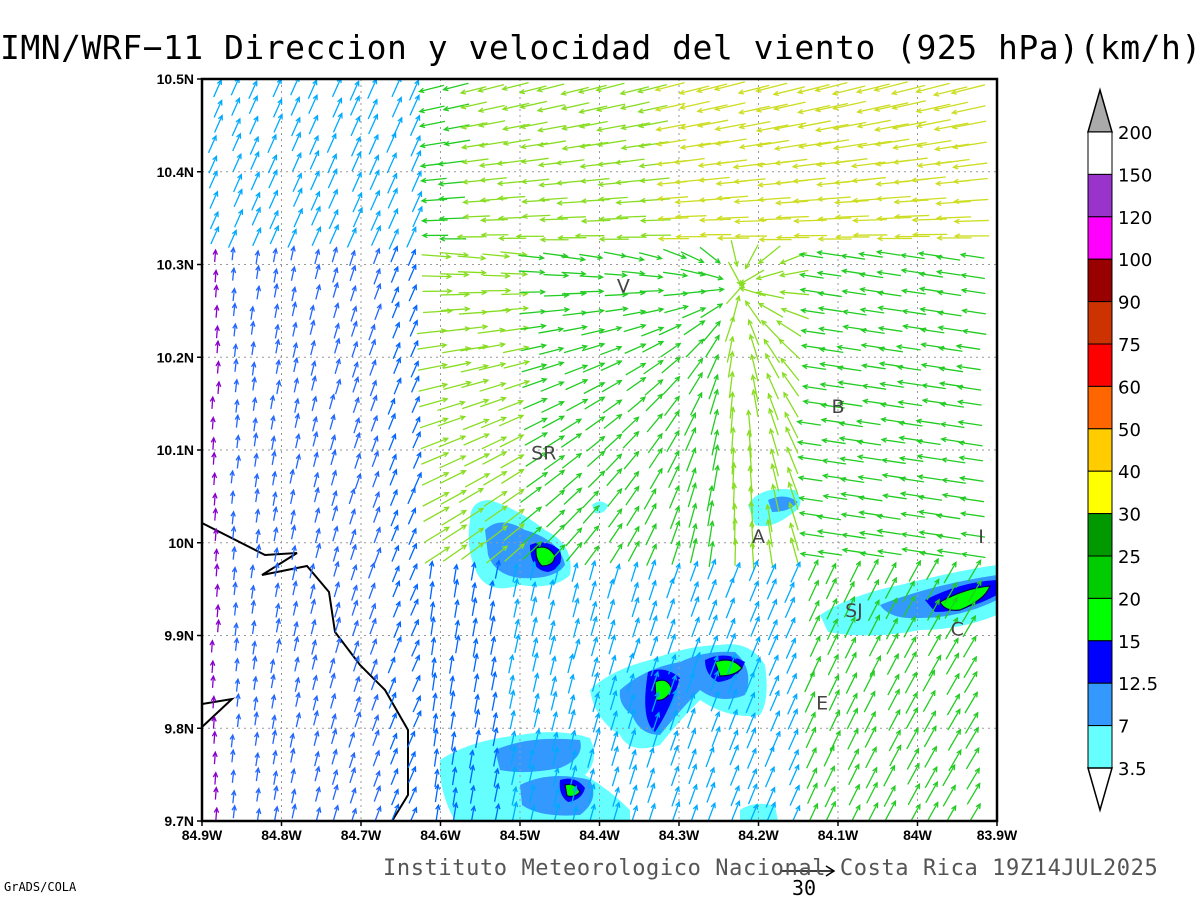  What do you see at coordinates (281, 835) in the screenshot?
I see `x-tick-label: 84.8W` at bounding box center [281, 835].